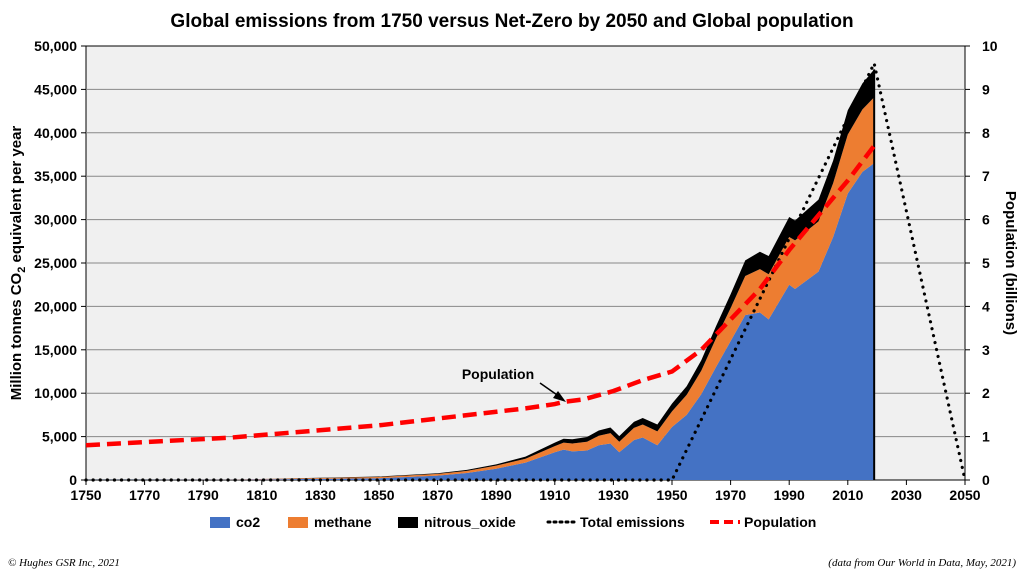 Image resolution: width=1024 pixels, height=576 pixels. What do you see at coordinates (514, 384) in the screenshot?
I see `population-annotation: Population` at bounding box center [514, 384].